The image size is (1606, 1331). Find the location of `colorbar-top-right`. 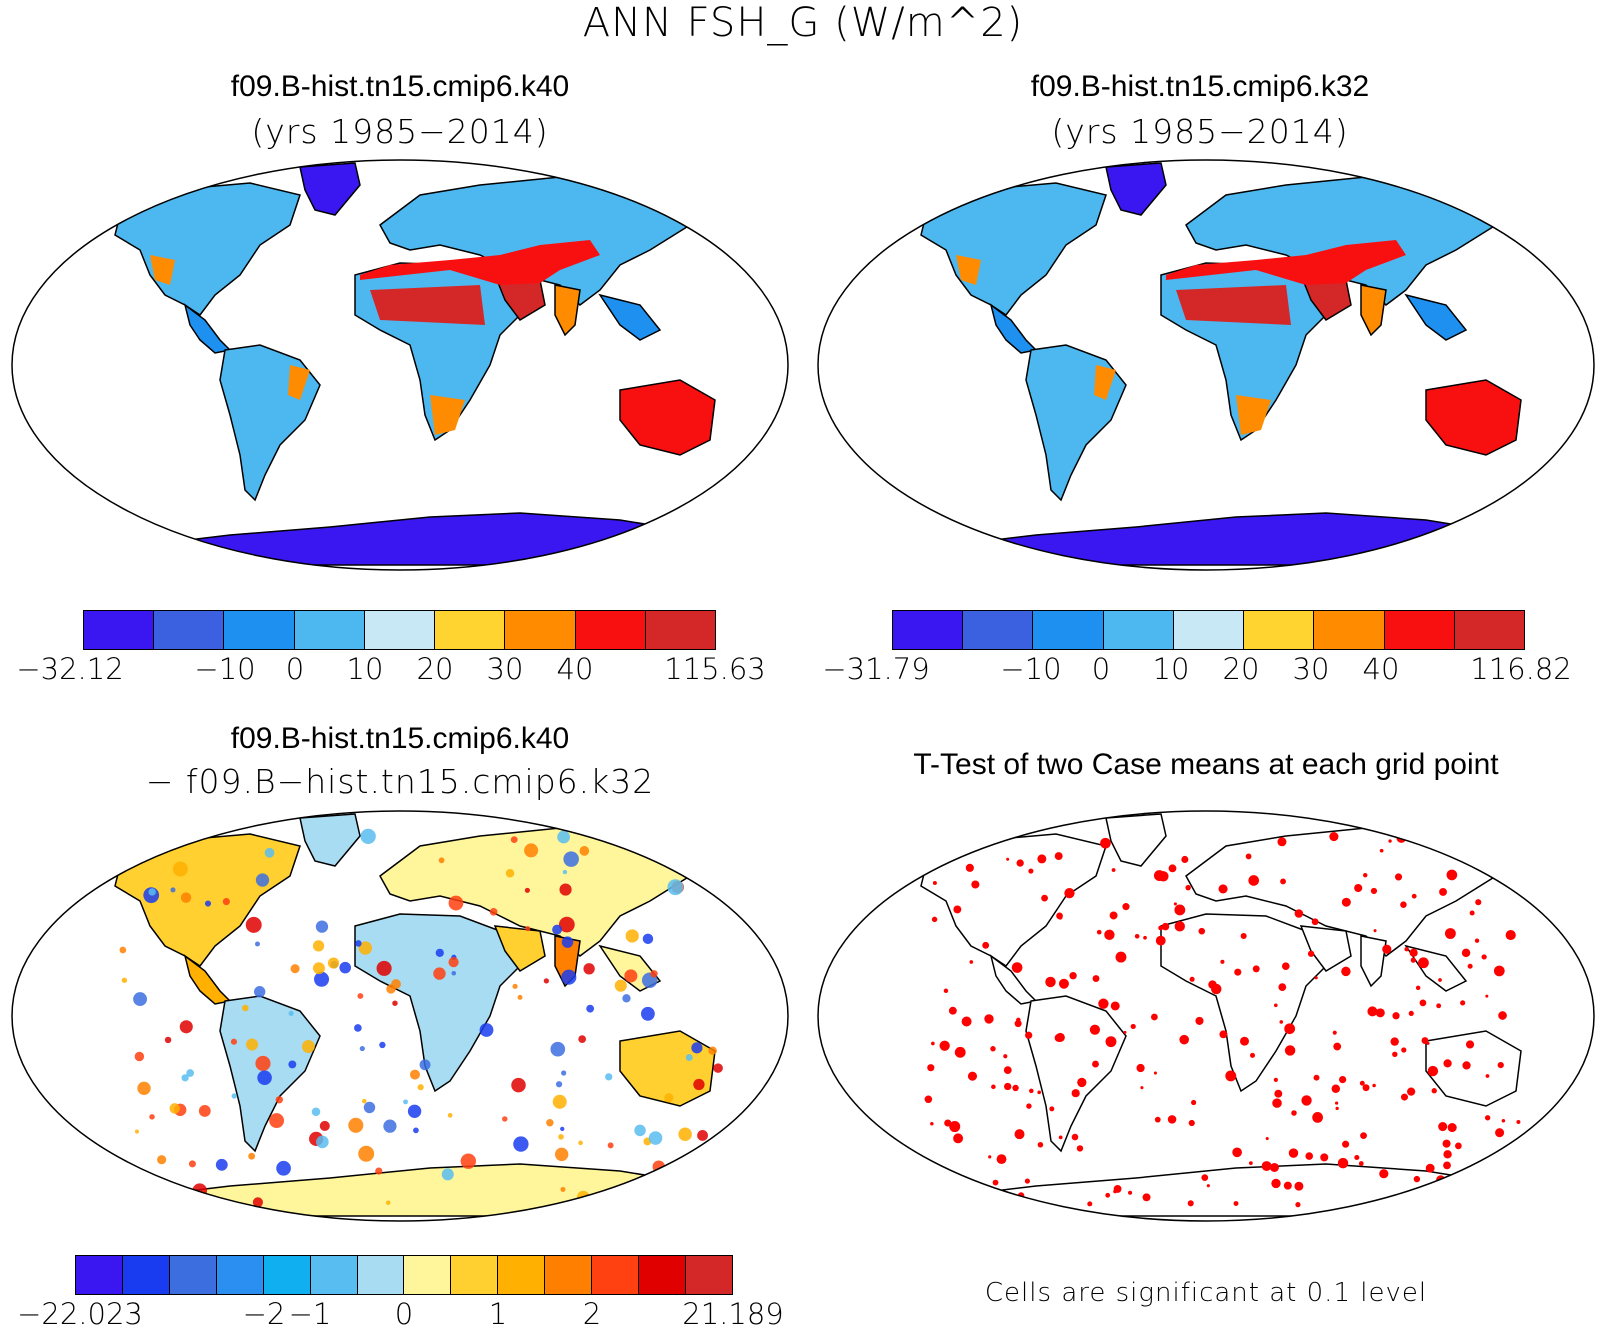

colorbar-top-right is located at coordinates (1208, 630).